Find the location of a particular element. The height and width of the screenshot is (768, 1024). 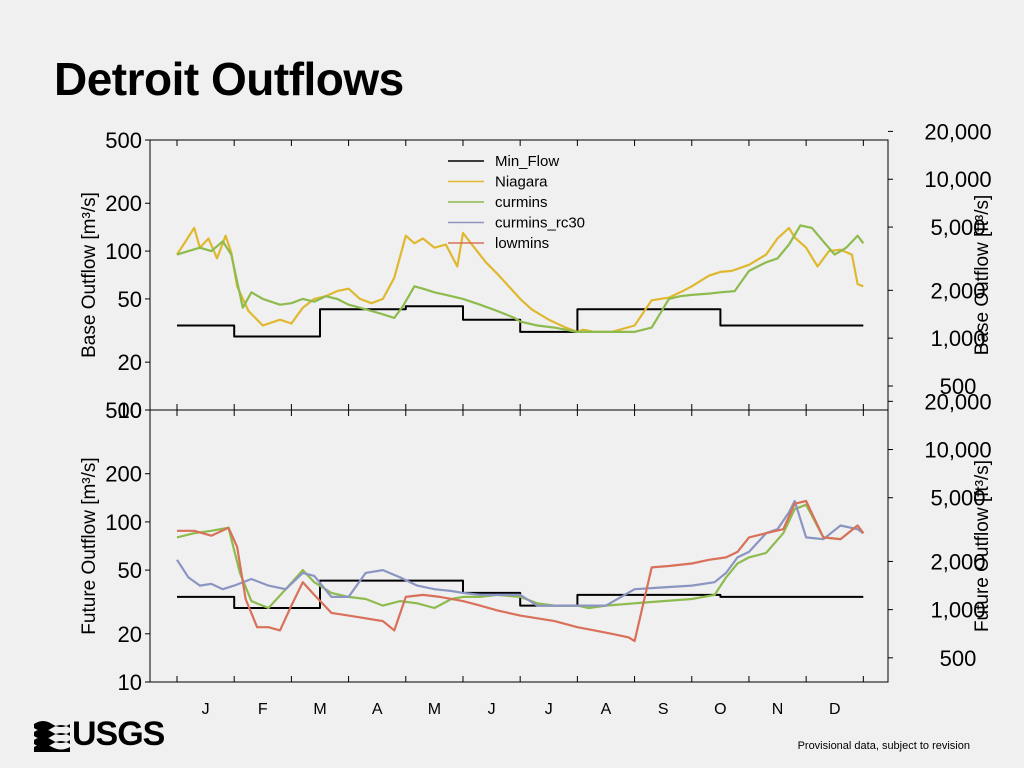

legend-label: Min_Flow is located at coordinates (527, 161).